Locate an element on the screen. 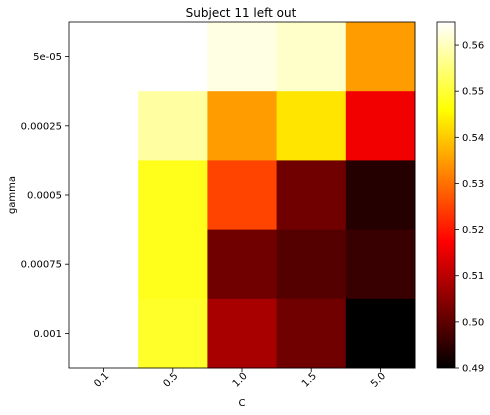 This screenshot has height=415, width=490. x-tick-label: 1.0 is located at coordinates (240, 380).